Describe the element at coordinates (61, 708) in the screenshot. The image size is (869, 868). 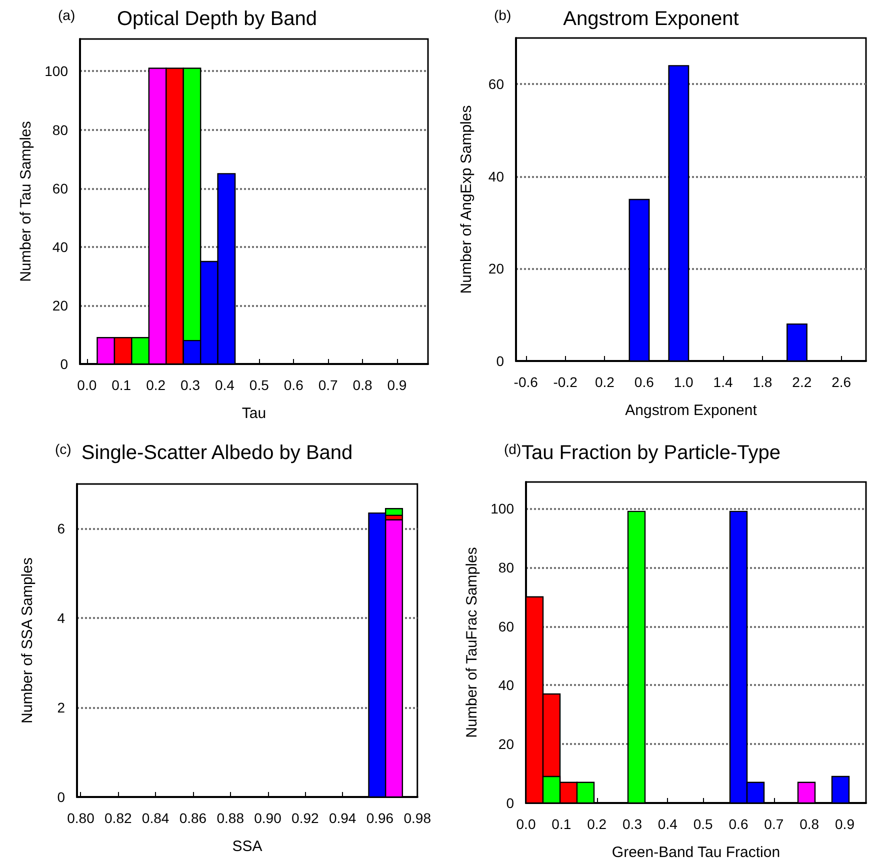
I see `y-tick-label: 2` at that location.